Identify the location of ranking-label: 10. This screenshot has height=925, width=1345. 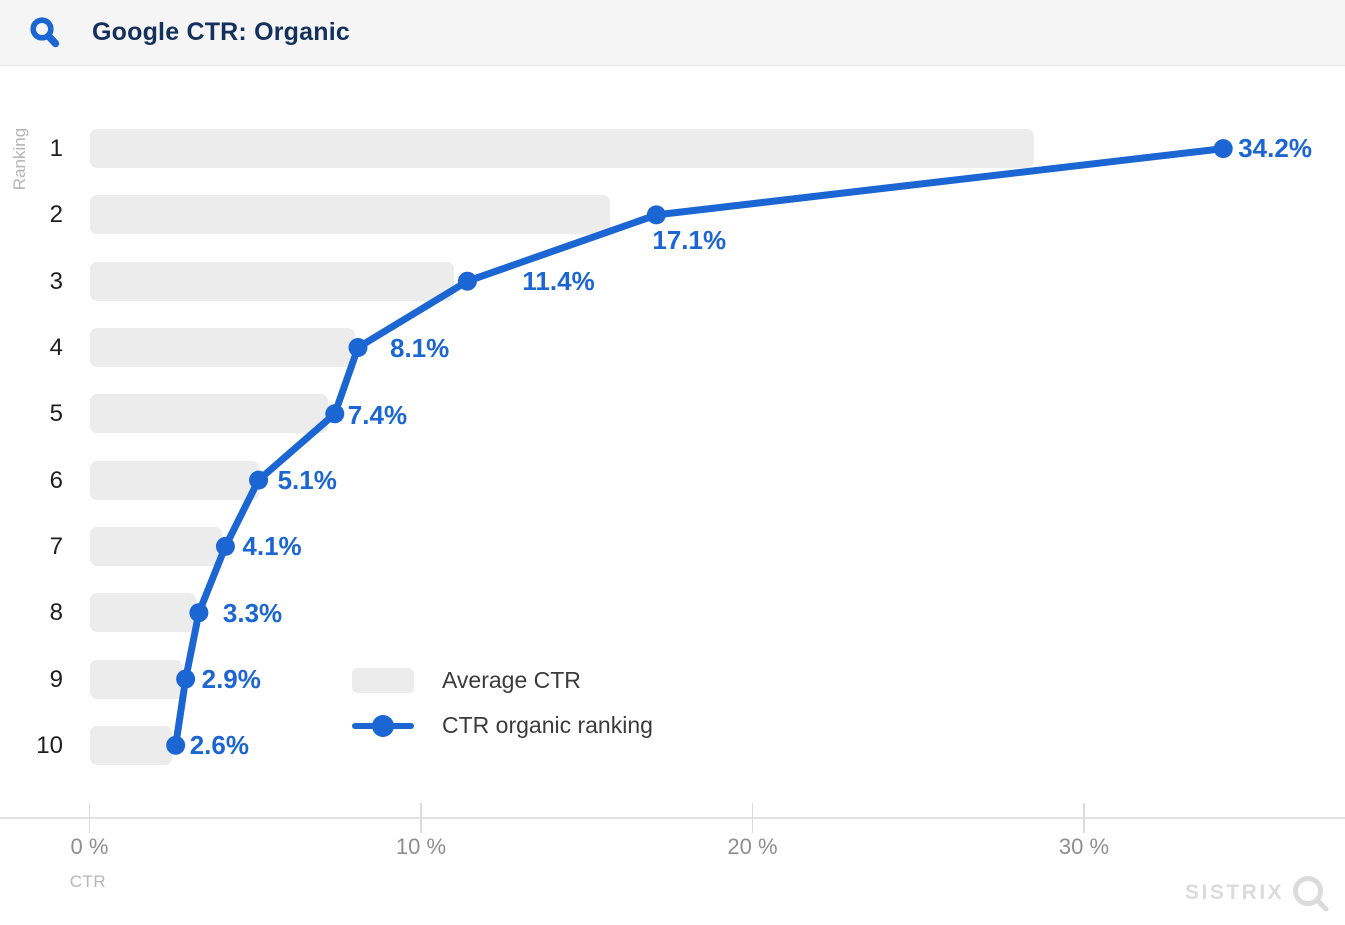
(49, 745).